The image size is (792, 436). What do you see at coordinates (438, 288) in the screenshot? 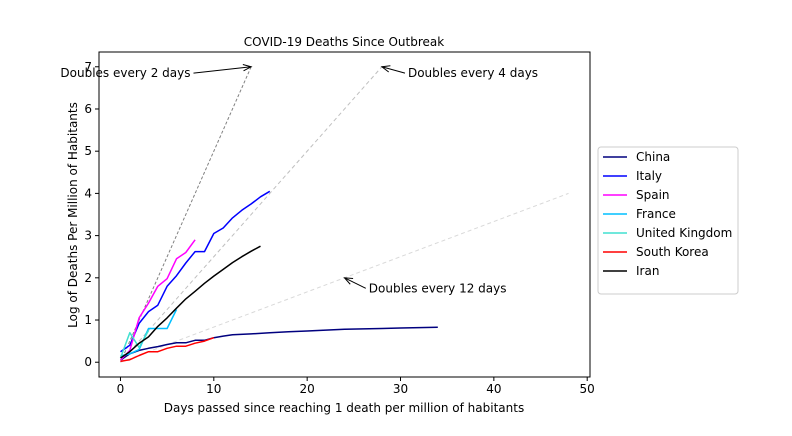
I see `annotation-label-3: Doubles every 12 days` at bounding box center [438, 288].